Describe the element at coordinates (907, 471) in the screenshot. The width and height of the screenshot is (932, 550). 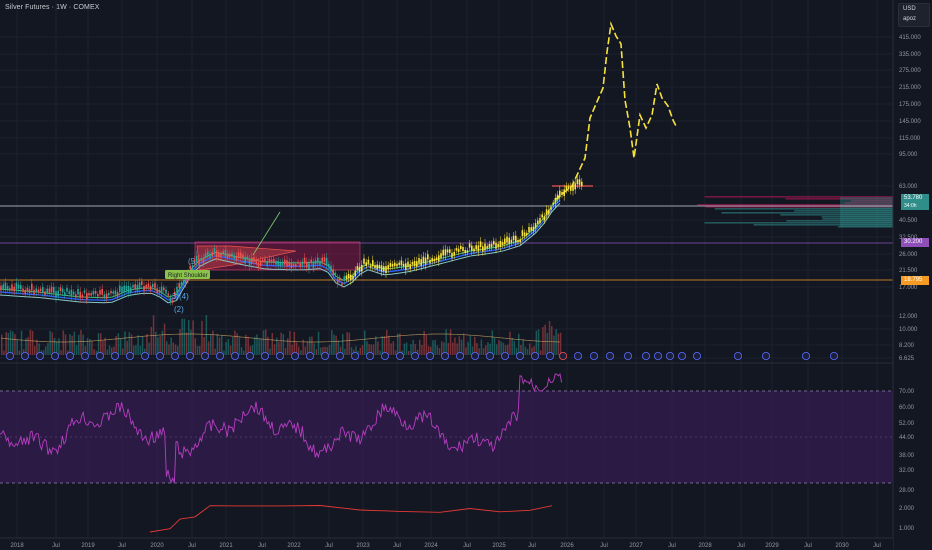
I see `rsi-tick: 32.00` at that location.